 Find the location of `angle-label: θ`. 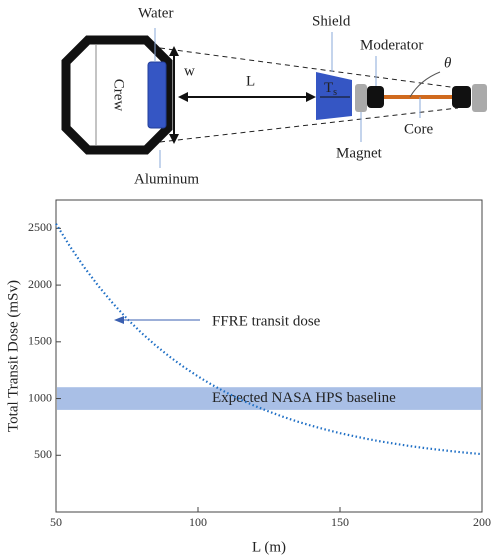

angle-label: θ is located at coordinates (448, 63).